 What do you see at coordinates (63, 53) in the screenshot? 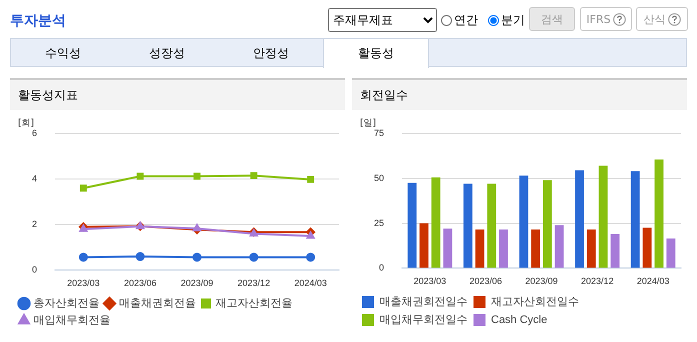
I see `text: 수익성` at bounding box center [63, 53].